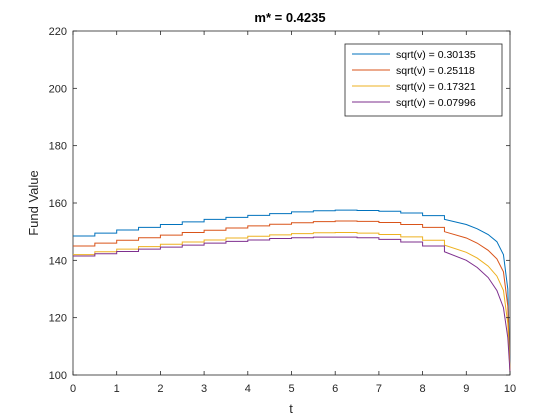 This screenshot has height=420, width=560. Describe the element at coordinates (58, 147) in the screenshot. I see `y-tick-label: 180` at that location.